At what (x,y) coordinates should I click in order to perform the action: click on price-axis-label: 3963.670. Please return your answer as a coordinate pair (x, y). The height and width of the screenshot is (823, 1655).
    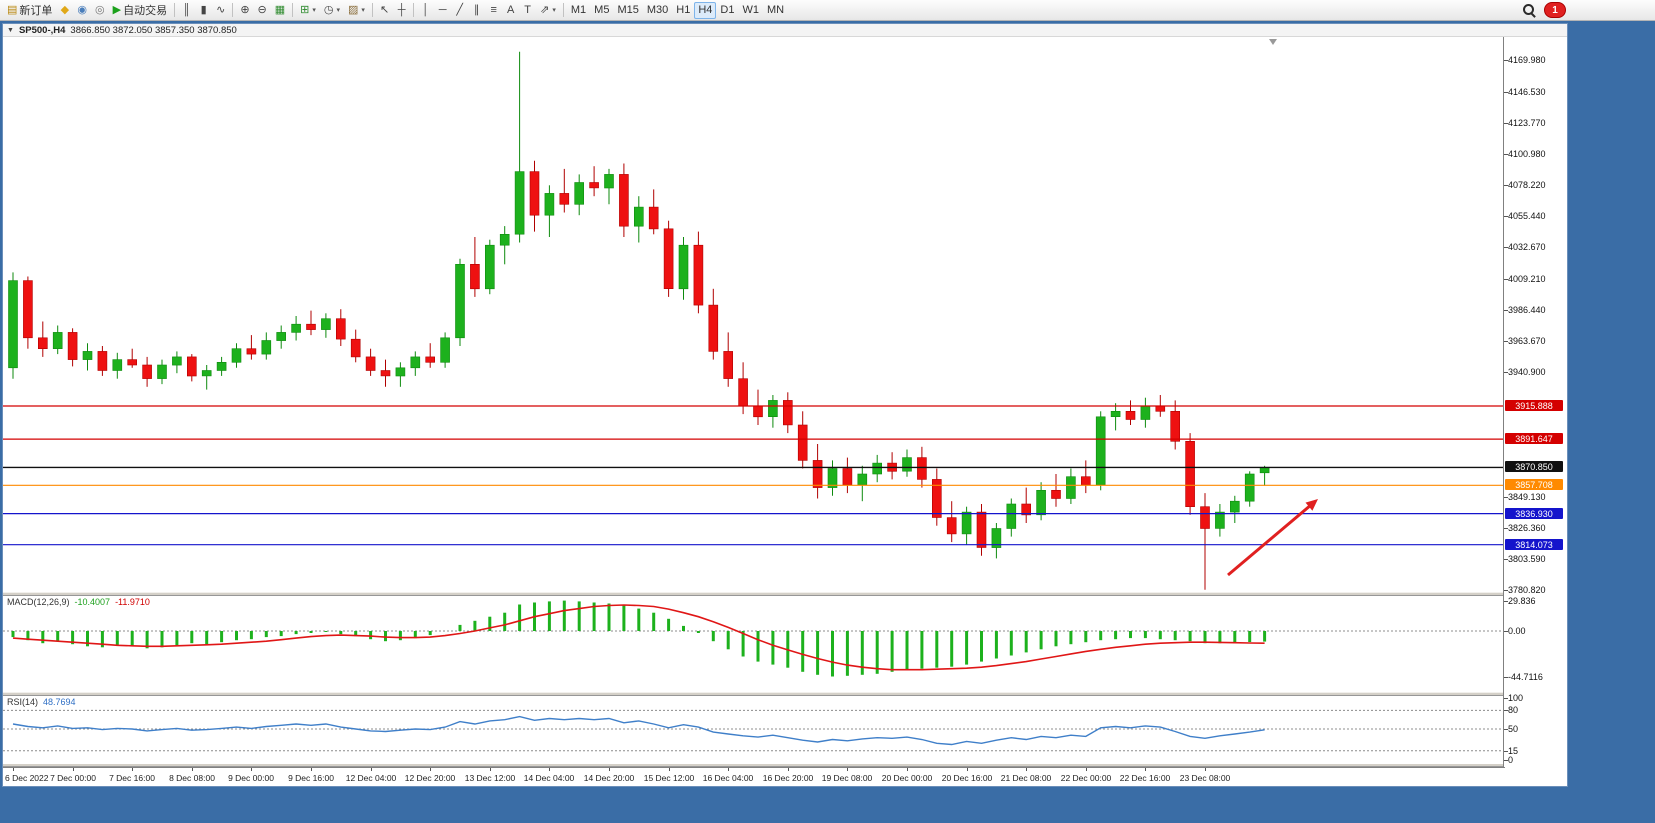
    Looking at the image, I should click on (1527, 341).